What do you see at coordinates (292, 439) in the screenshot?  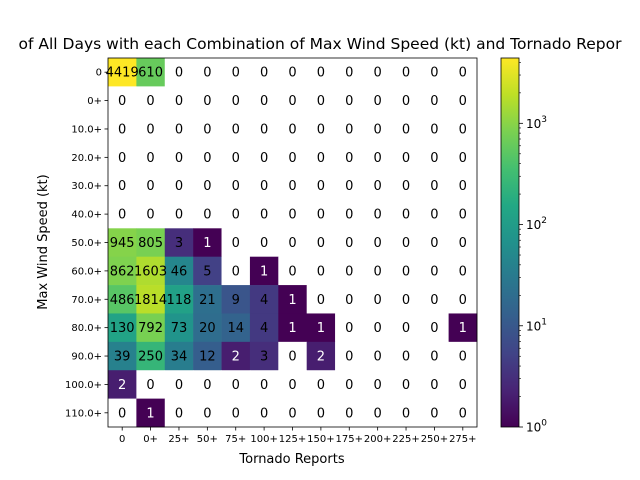 I see `x-tick-label: 125+` at bounding box center [292, 439].